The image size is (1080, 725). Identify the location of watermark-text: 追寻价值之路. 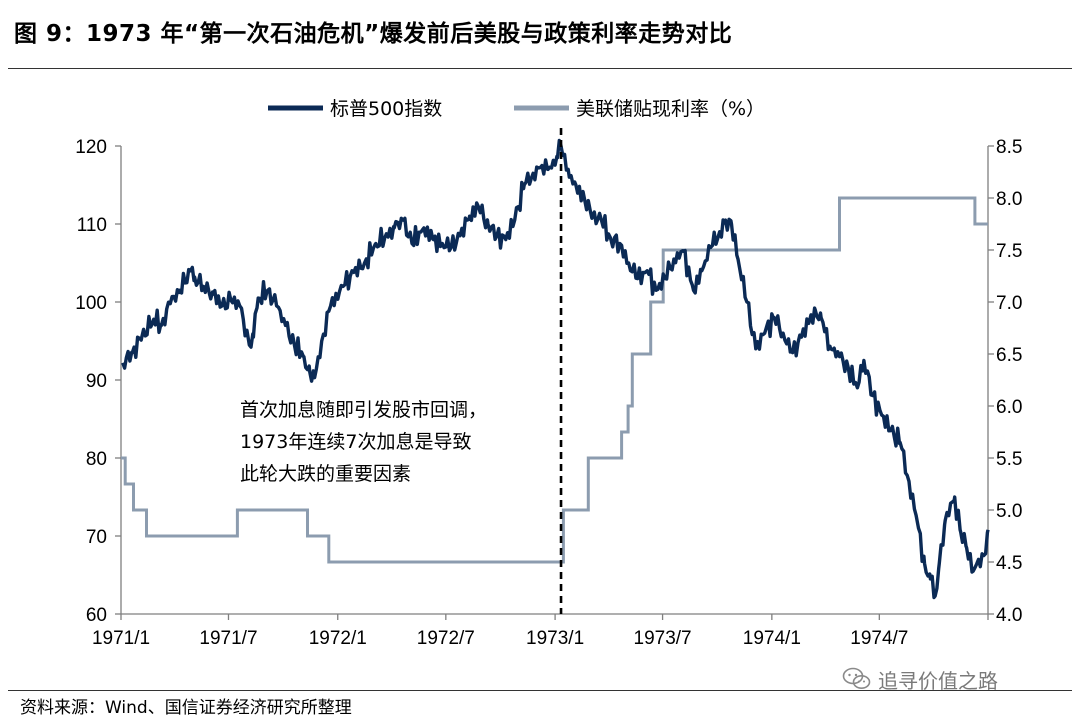
(938, 680).